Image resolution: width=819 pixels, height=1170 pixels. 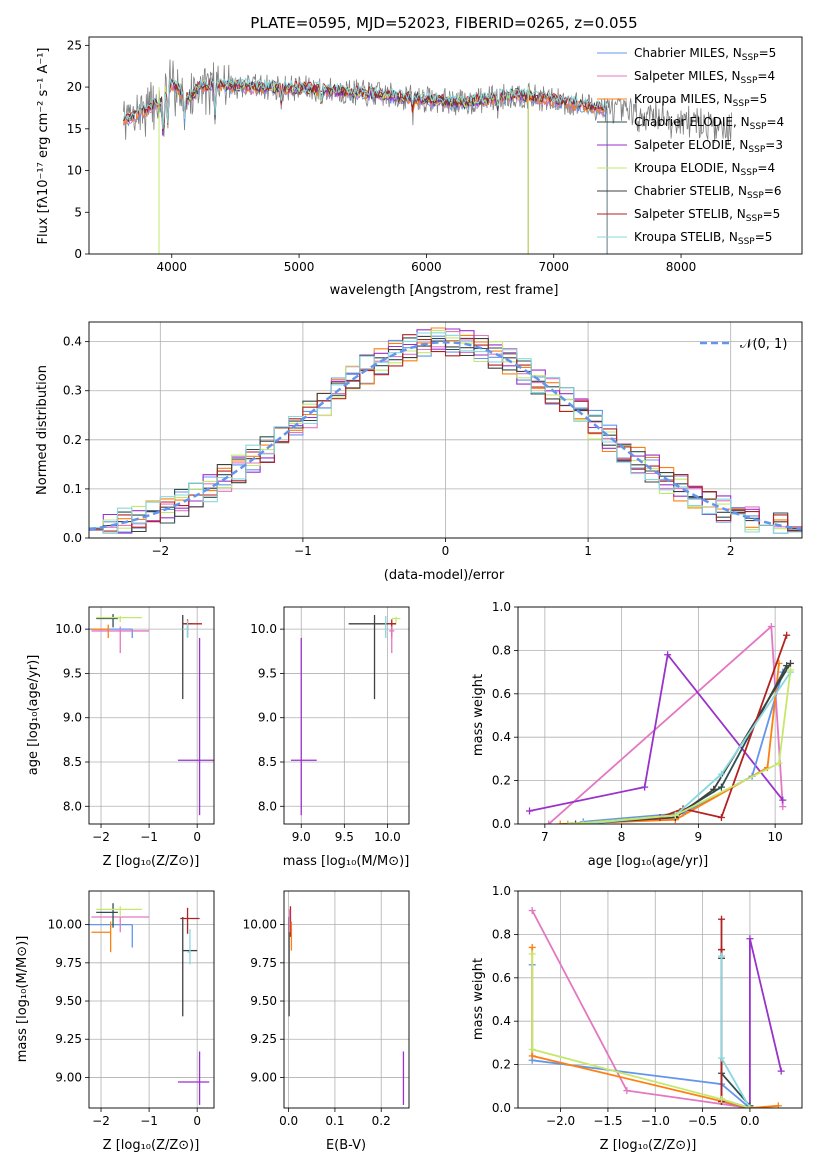 I want to click on legend-label-main: Chabrier MILES, N, so click(x=688, y=53).